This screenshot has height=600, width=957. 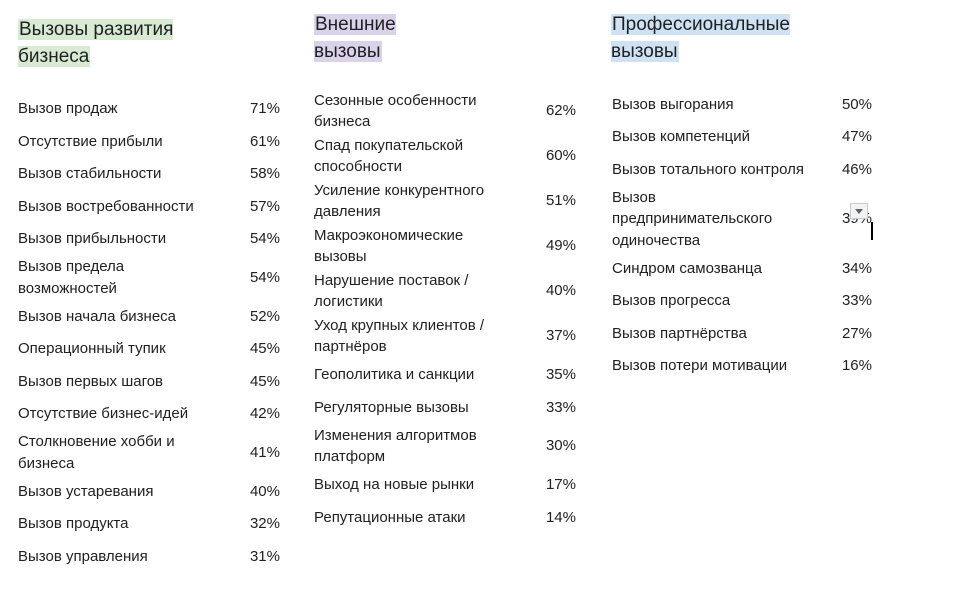 I want to click on row: Отсутствие бизнес-идей 42%, so click(x=149, y=414).